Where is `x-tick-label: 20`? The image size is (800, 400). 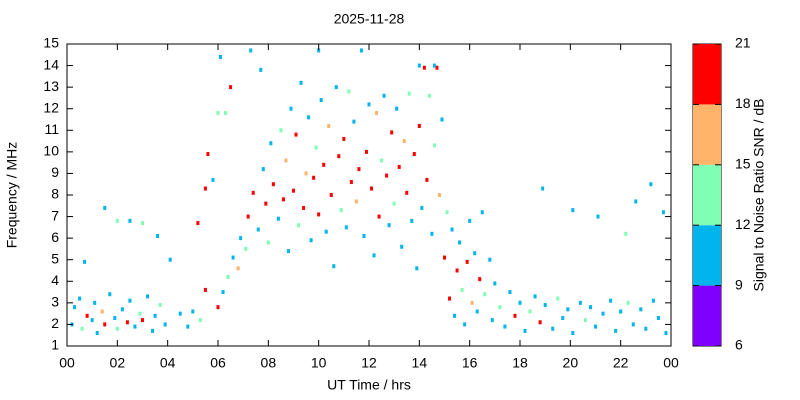 x-tick-label: 20 is located at coordinates (571, 363).